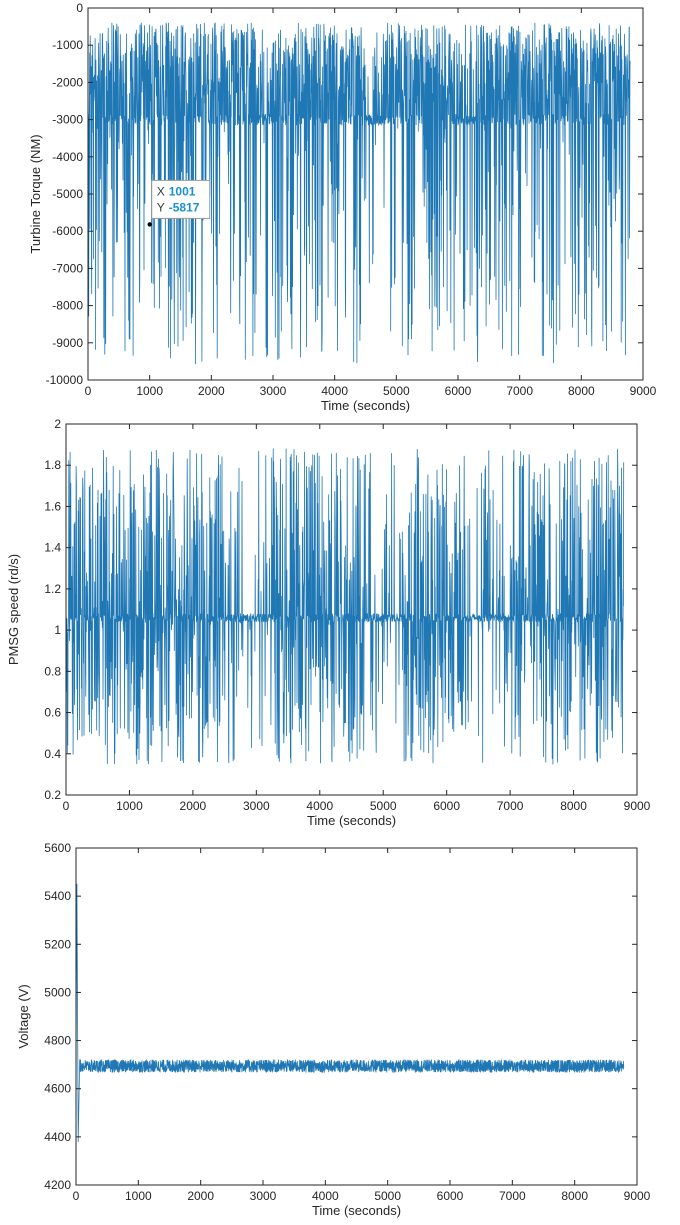  Describe the element at coordinates (57, 1089) in the screenshot. I see `y-tick-label: 4600` at that location.